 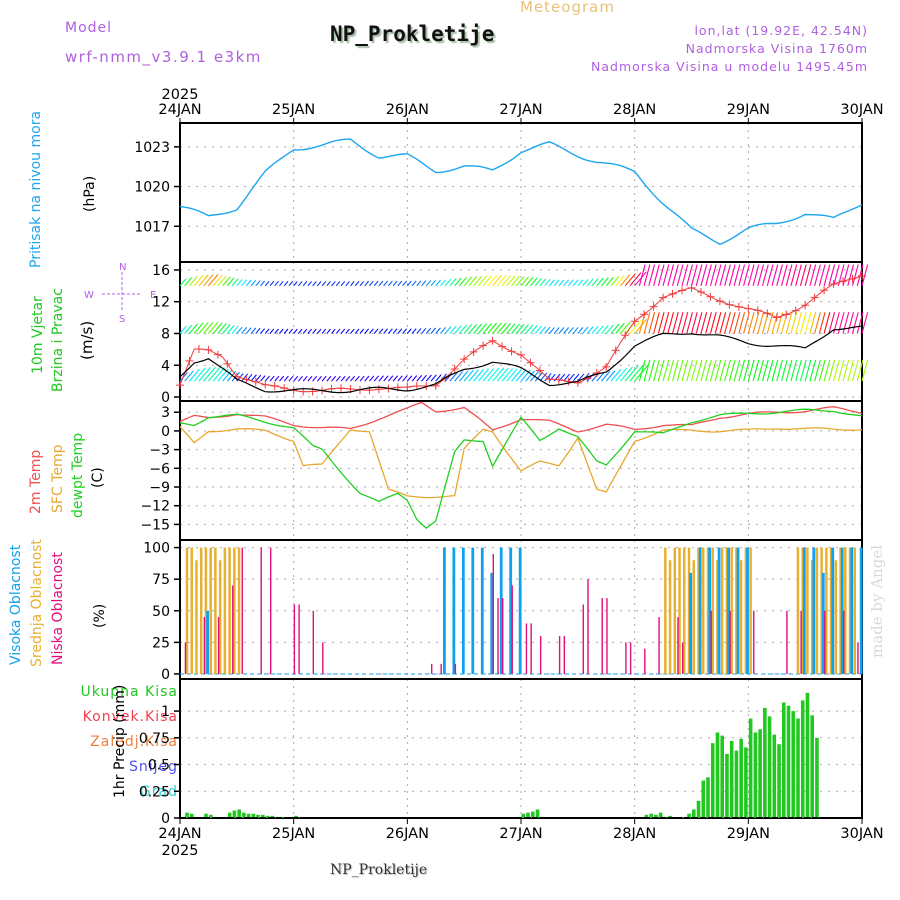 I want to click on x-date-label-top: 24JAN, so click(x=179, y=110).